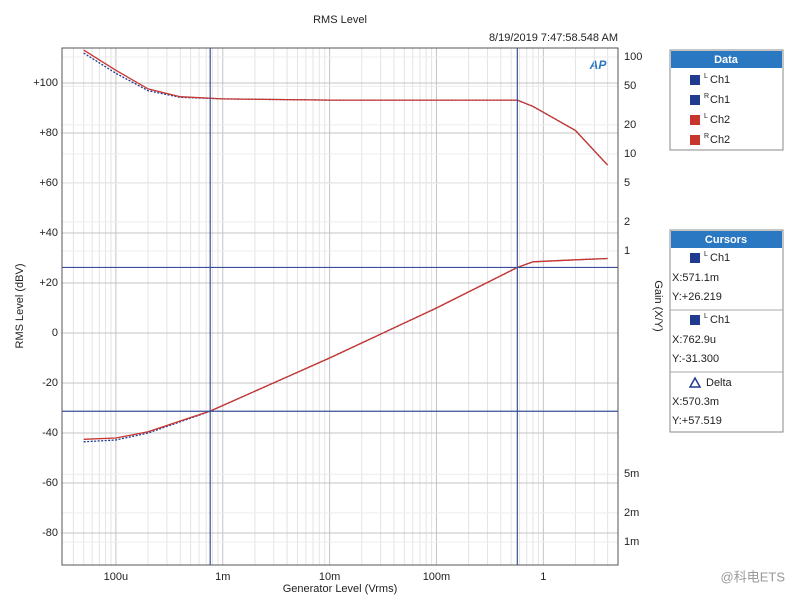  Describe the element at coordinates (694, 340) in the screenshot. I see `cursor-x: X:762.9u` at that location.